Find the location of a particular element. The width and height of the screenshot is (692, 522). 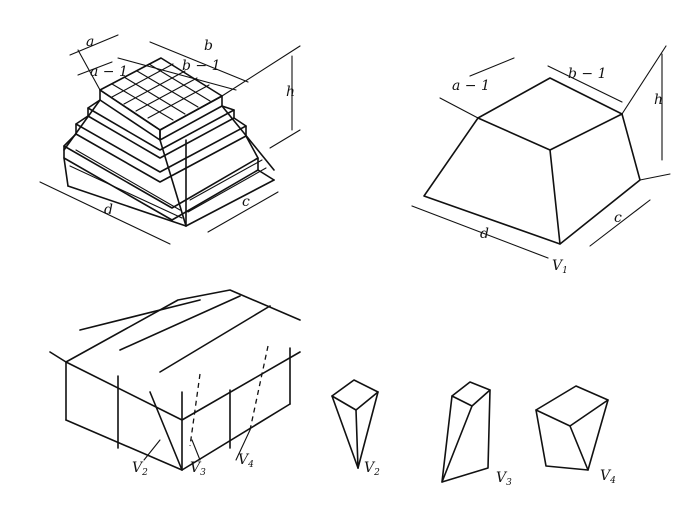

label-h: h is located at coordinates (290, 92).